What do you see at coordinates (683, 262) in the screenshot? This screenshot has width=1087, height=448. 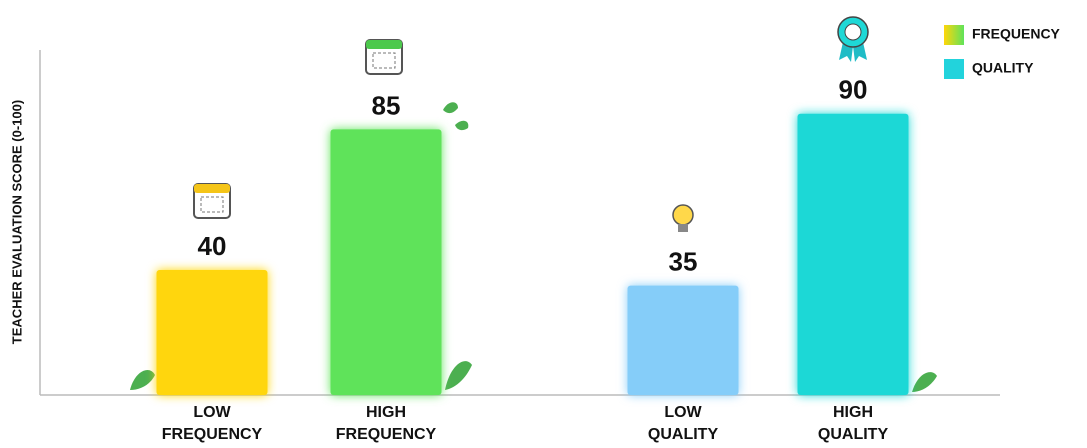 I see `value-label: 35` at bounding box center [683, 262].